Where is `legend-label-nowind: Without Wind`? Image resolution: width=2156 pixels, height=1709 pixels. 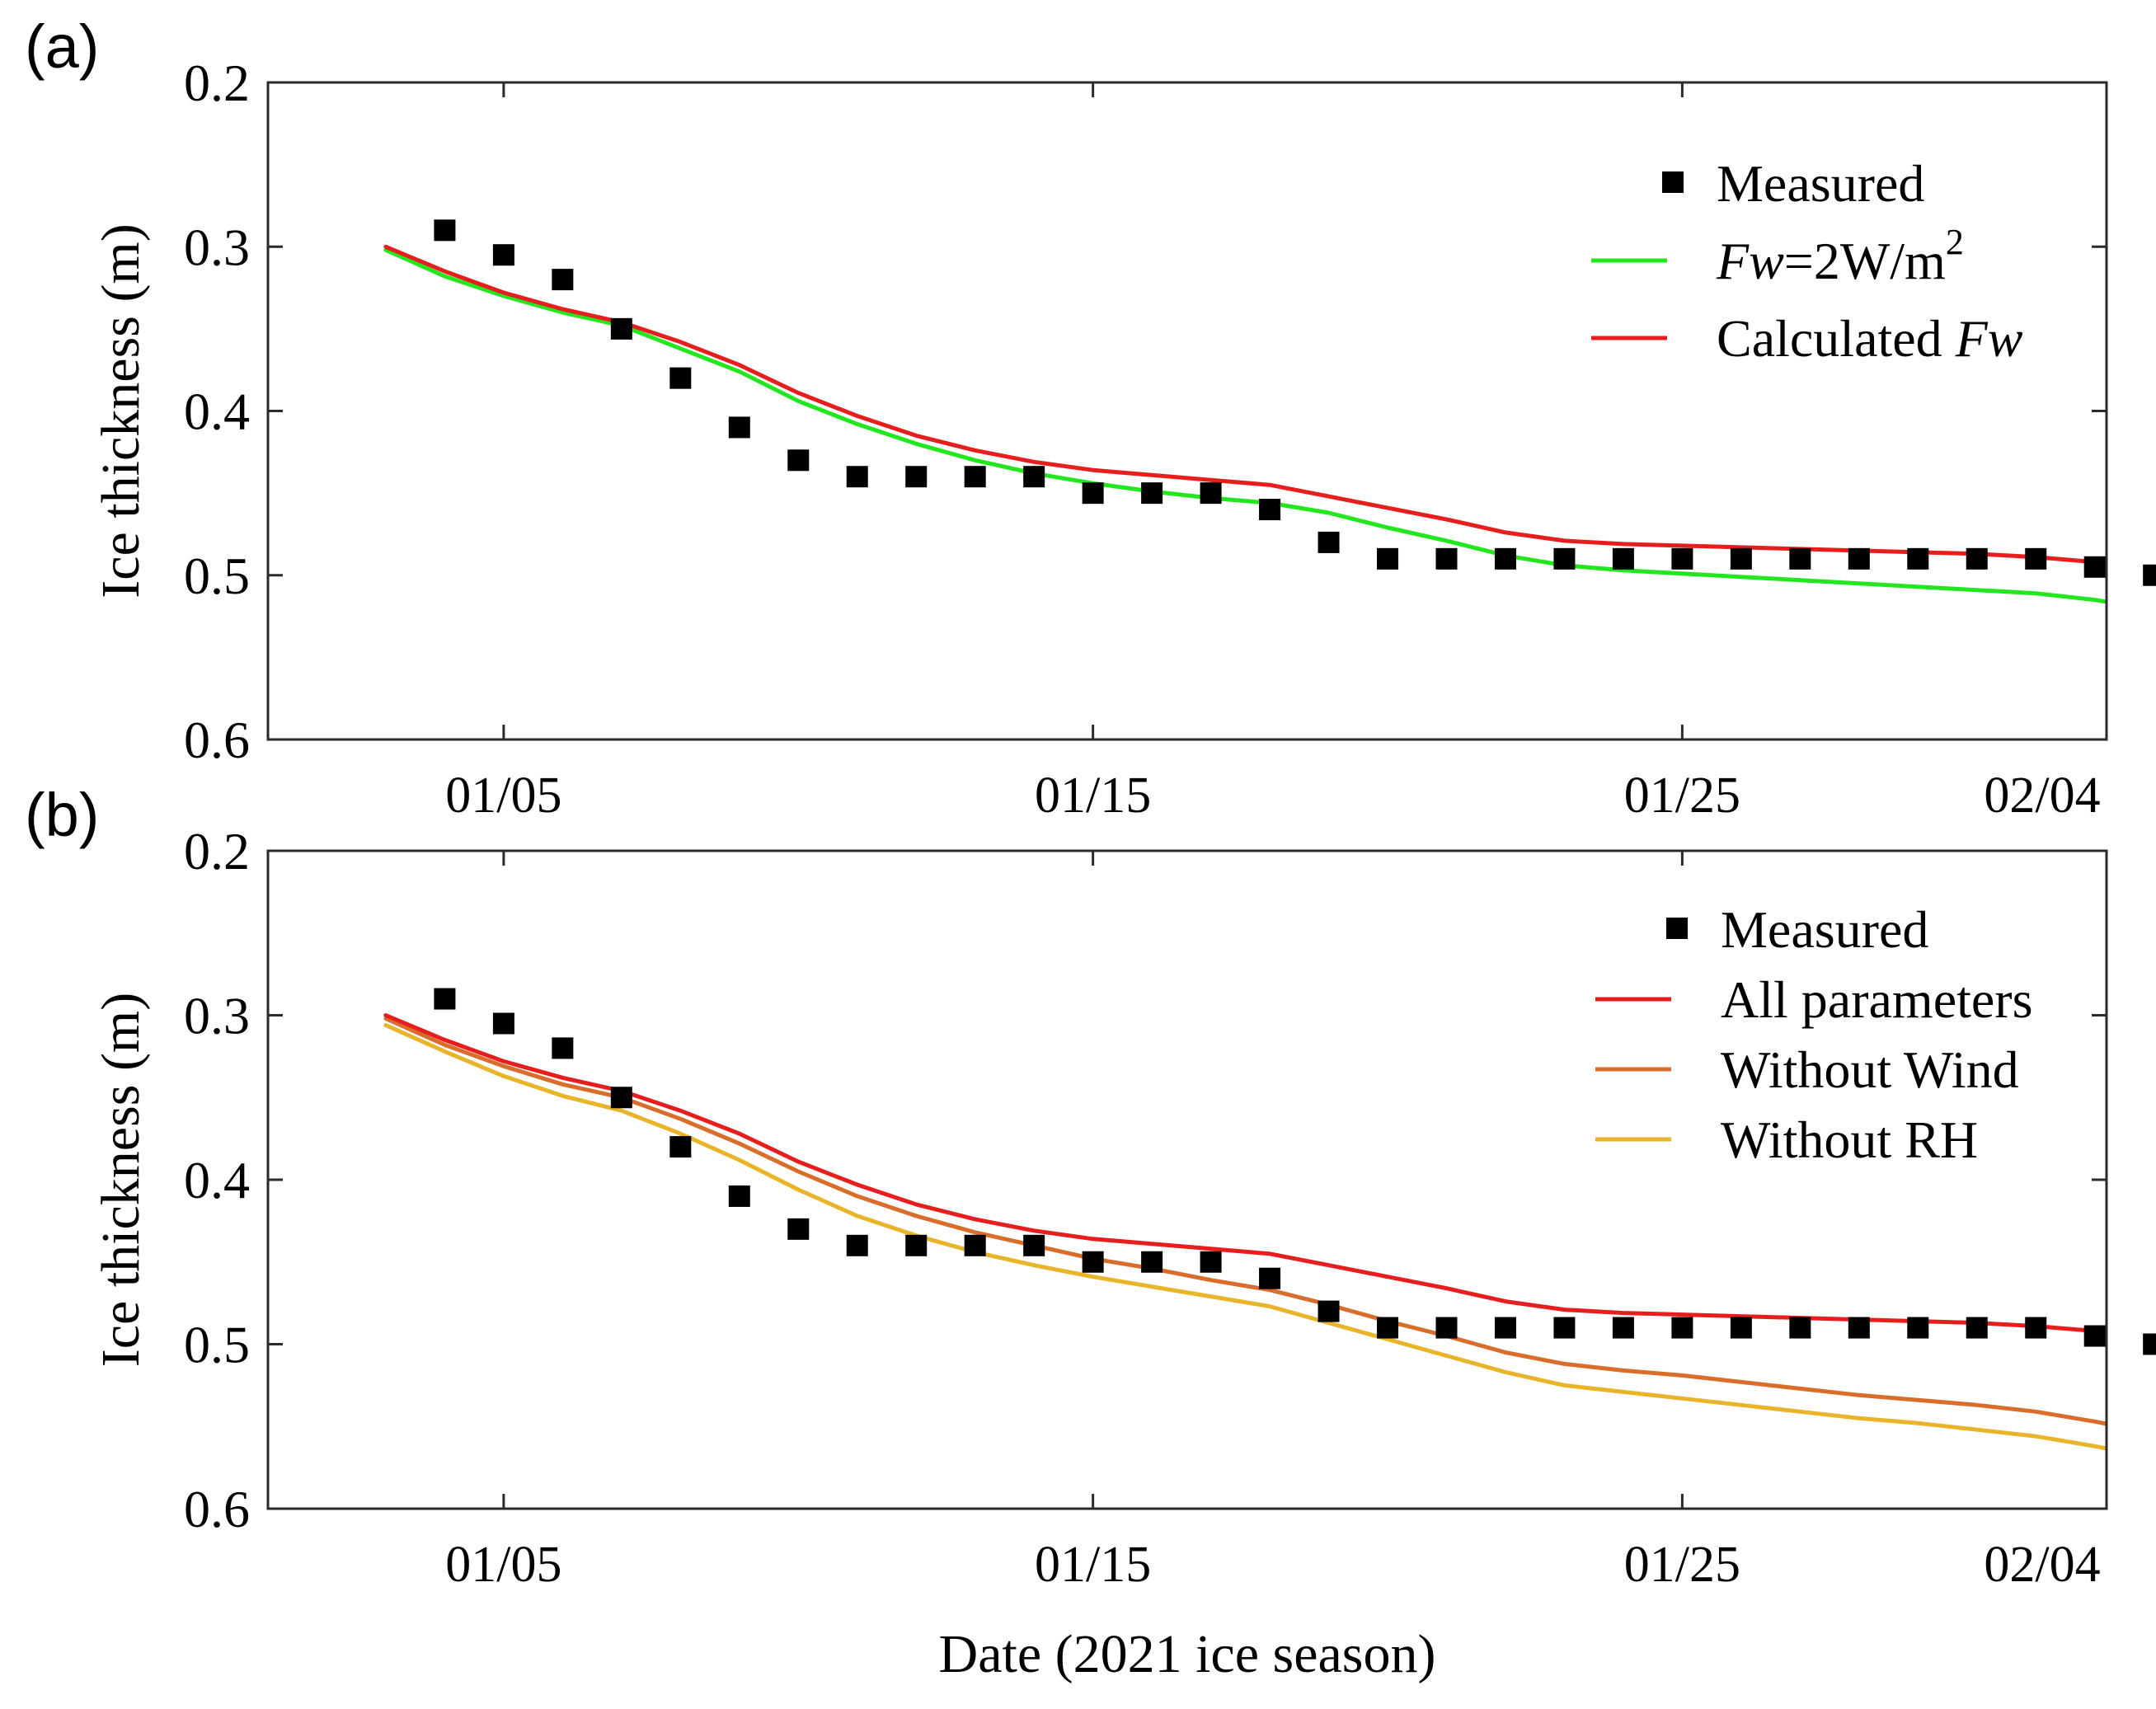 legend-label-nowind: Without Wind is located at coordinates (1870, 1069).